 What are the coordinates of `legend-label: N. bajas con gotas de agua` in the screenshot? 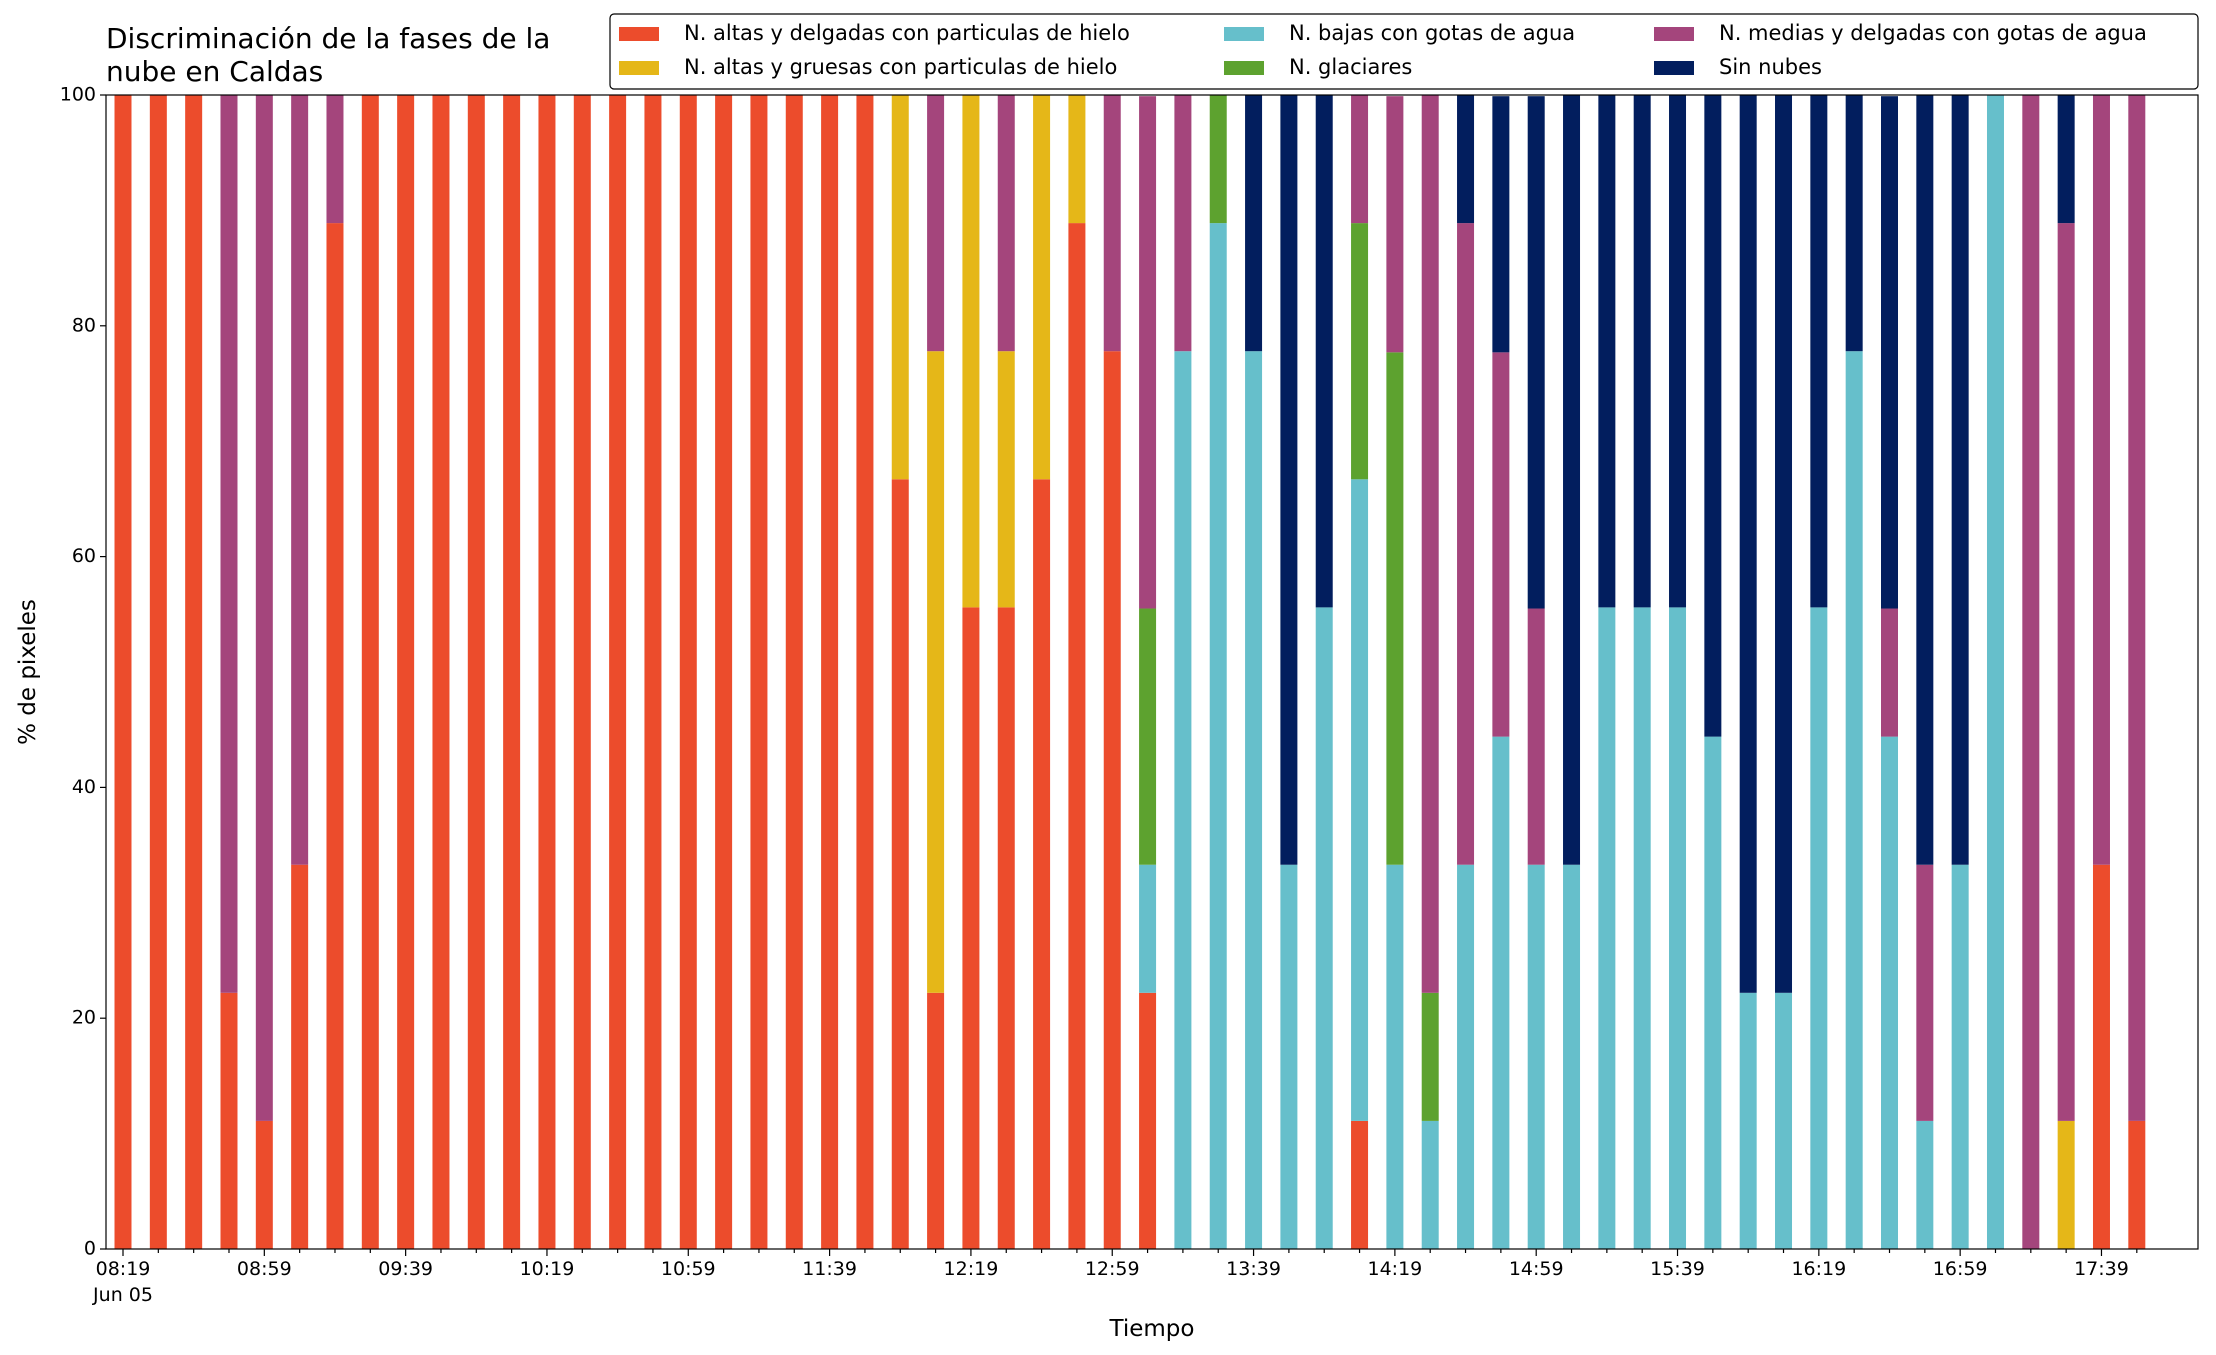 It's located at (1432, 33).